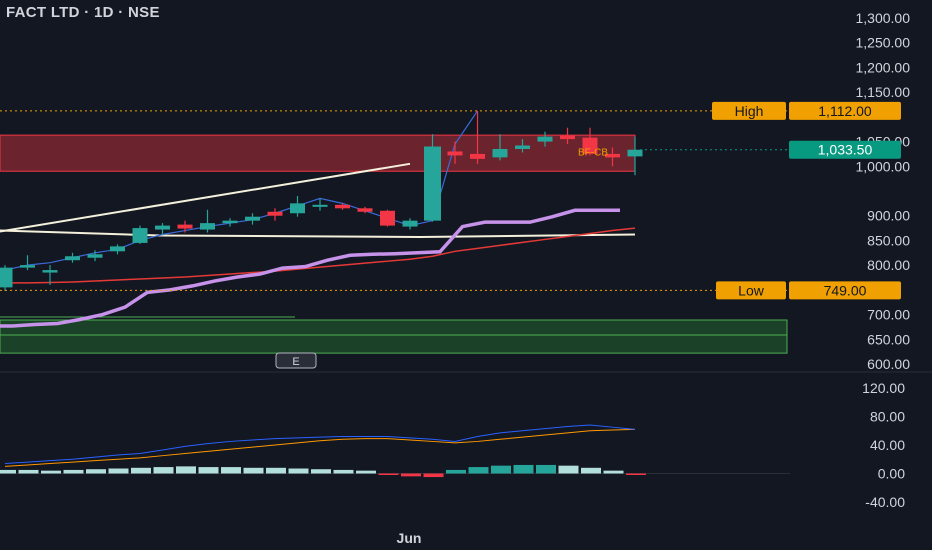 This screenshot has height=550, width=932. Describe the element at coordinates (888, 315) in the screenshot. I see `price-tick-label: 700.00` at that location.